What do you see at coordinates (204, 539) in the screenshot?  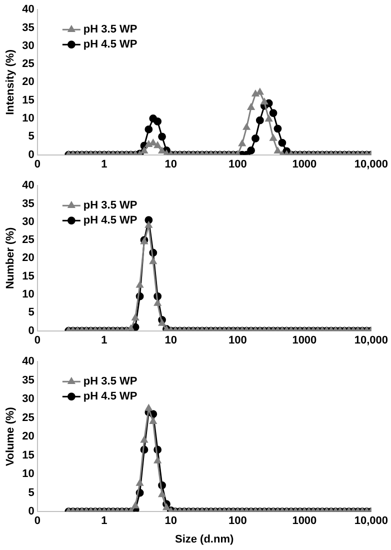 I see `x-axis-title: Size (d.nm)` at bounding box center [204, 539].